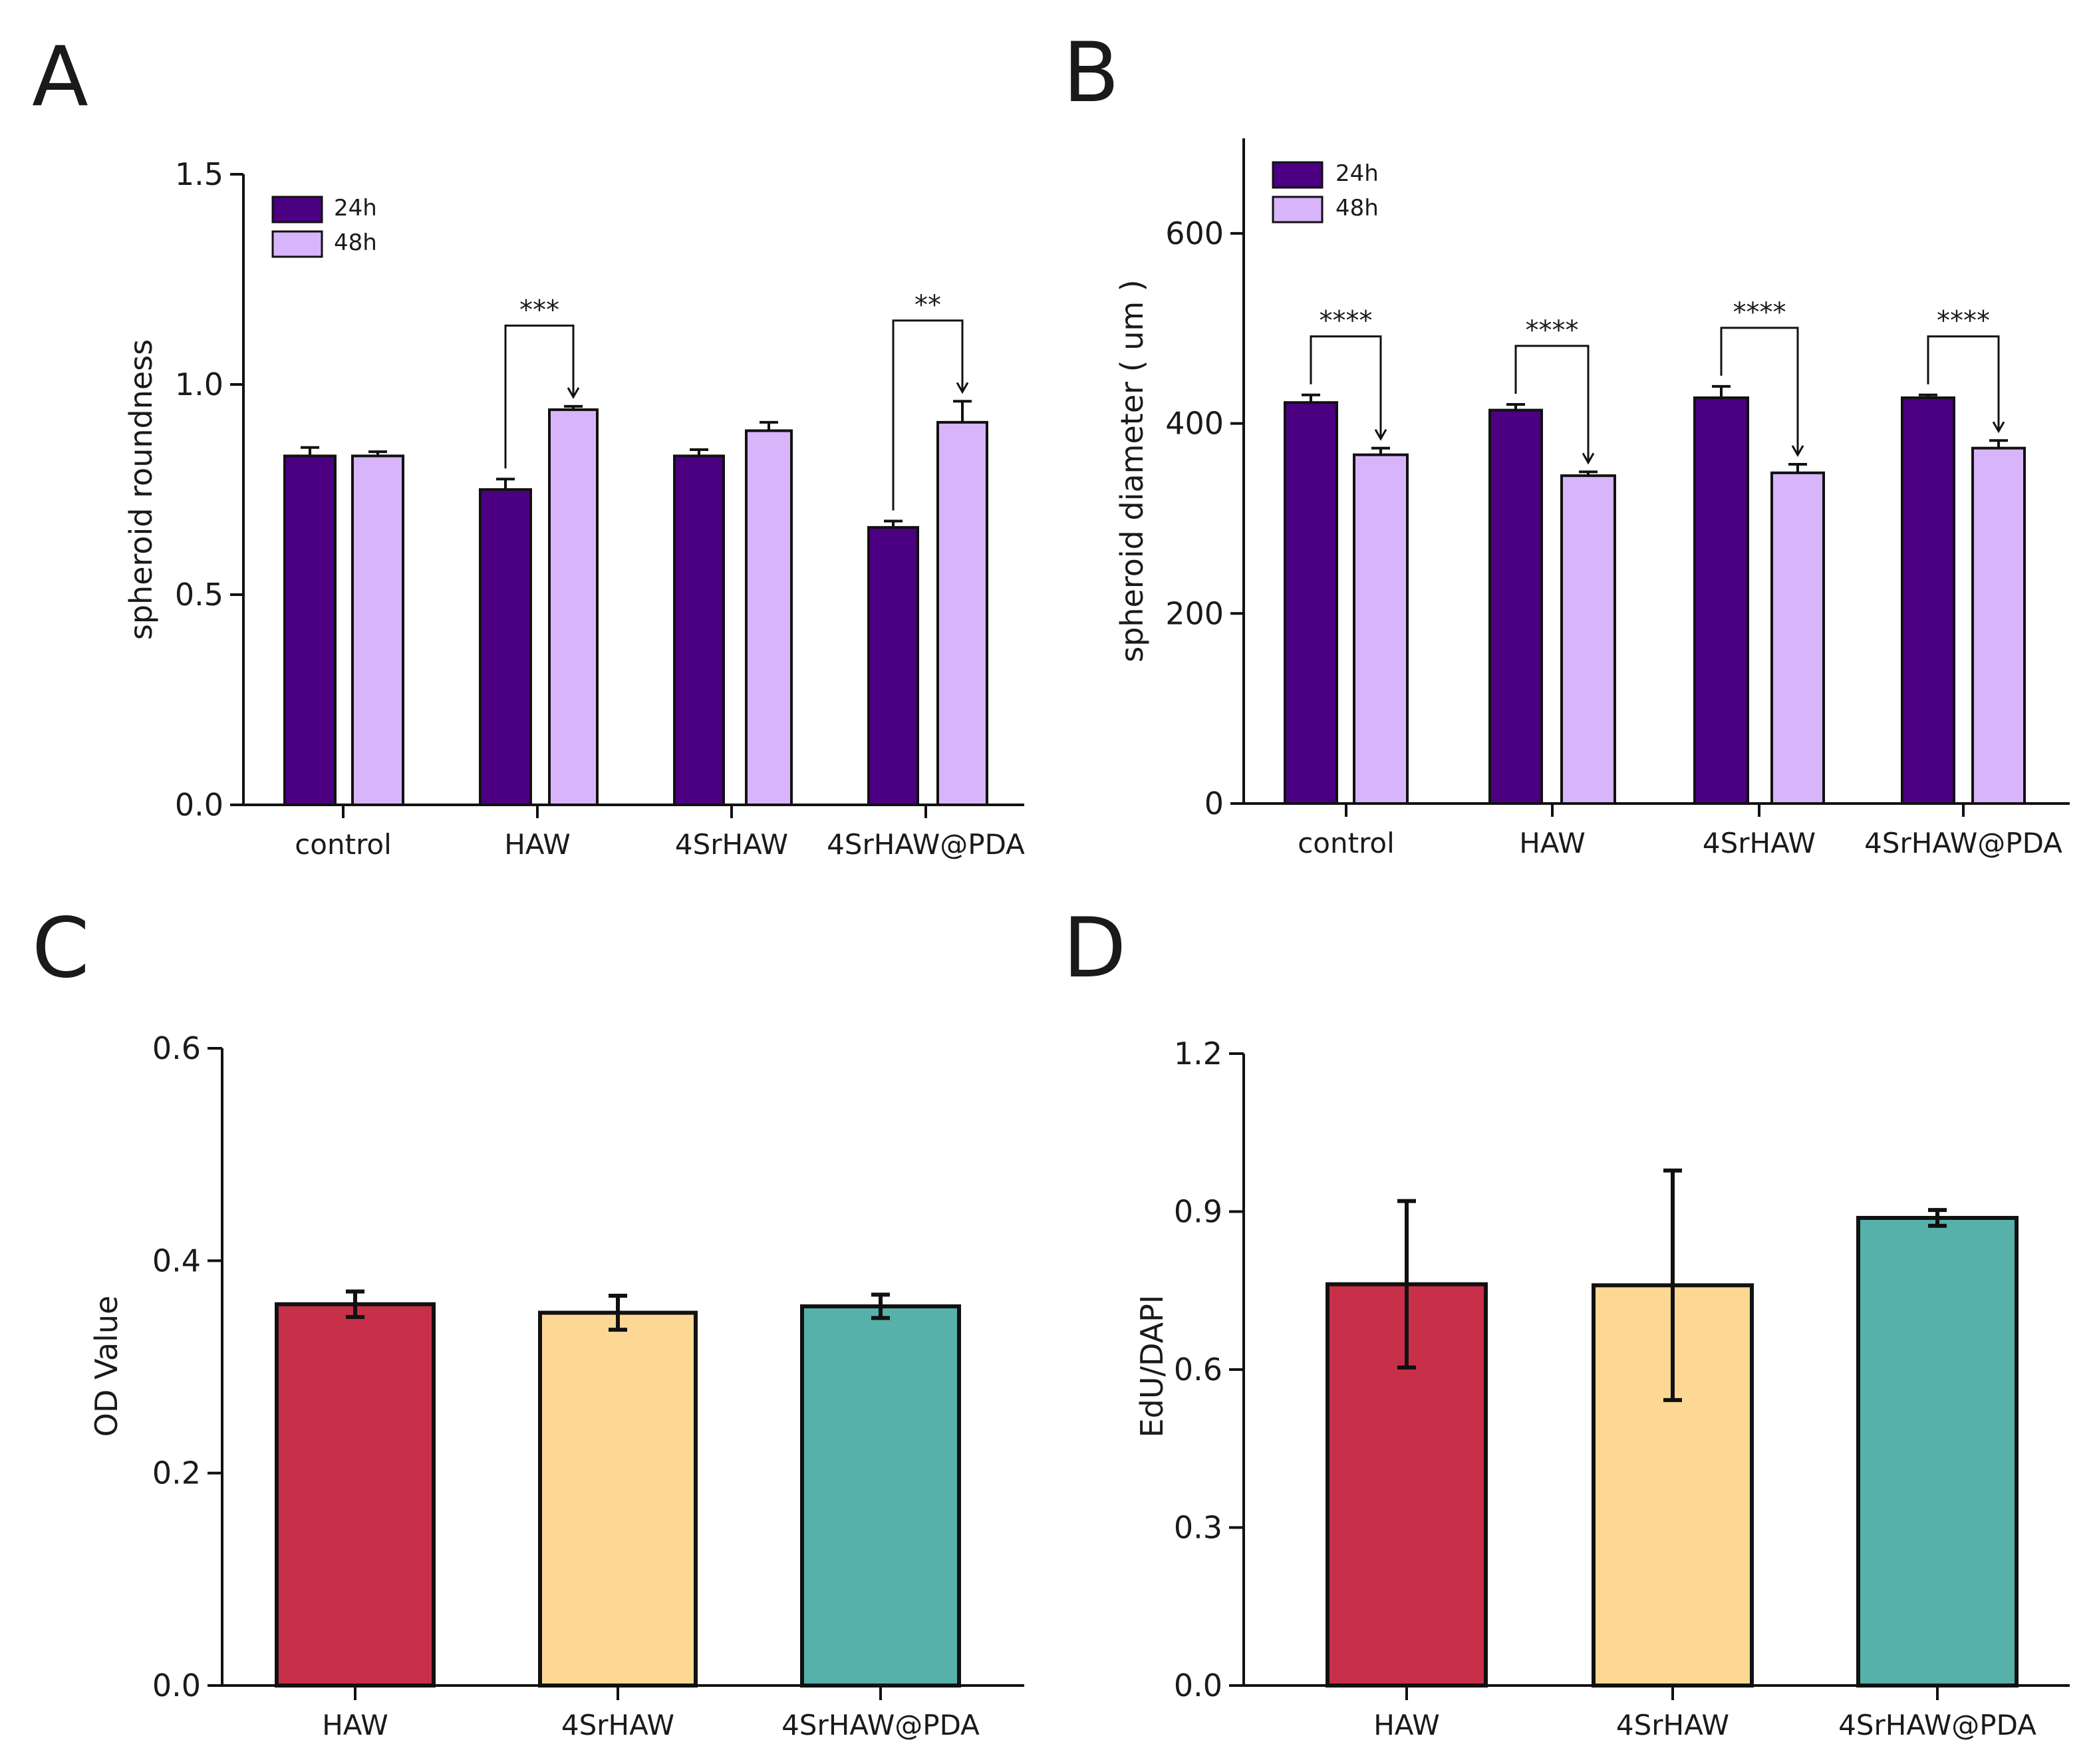  What do you see at coordinates (355, 1495) in the screenshot?
I see `bar-HAW` at bounding box center [355, 1495].